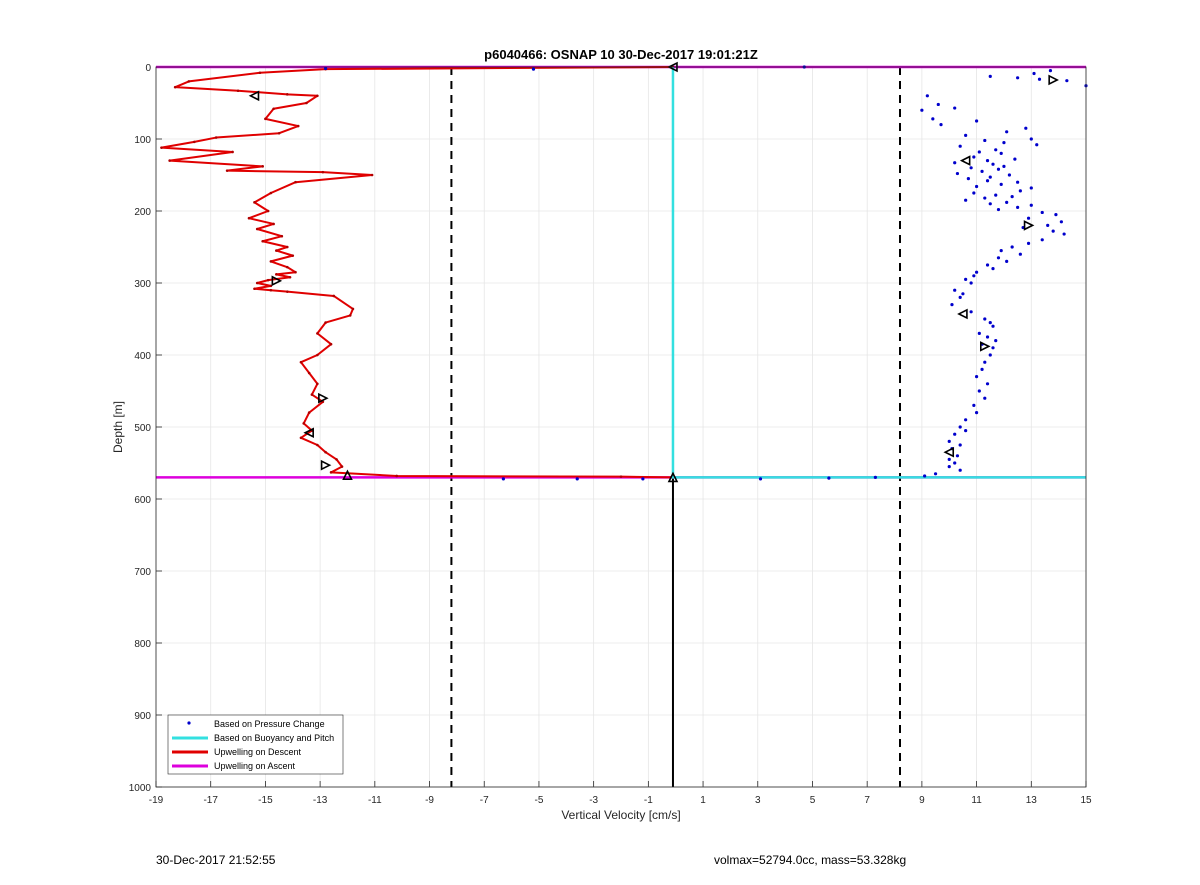 The image size is (1200, 885). What do you see at coordinates (216, 860) in the screenshot?
I see `footer-timestamp: 30-Dec-2017 21:52:55` at bounding box center [216, 860].